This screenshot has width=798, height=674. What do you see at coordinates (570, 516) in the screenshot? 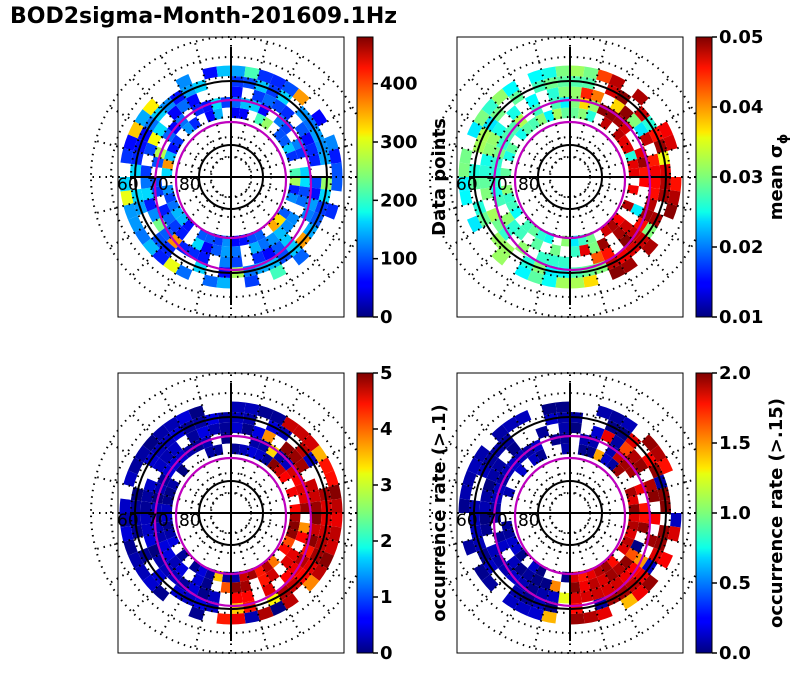
I see `poleward-boundary` at bounding box center [570, 516].